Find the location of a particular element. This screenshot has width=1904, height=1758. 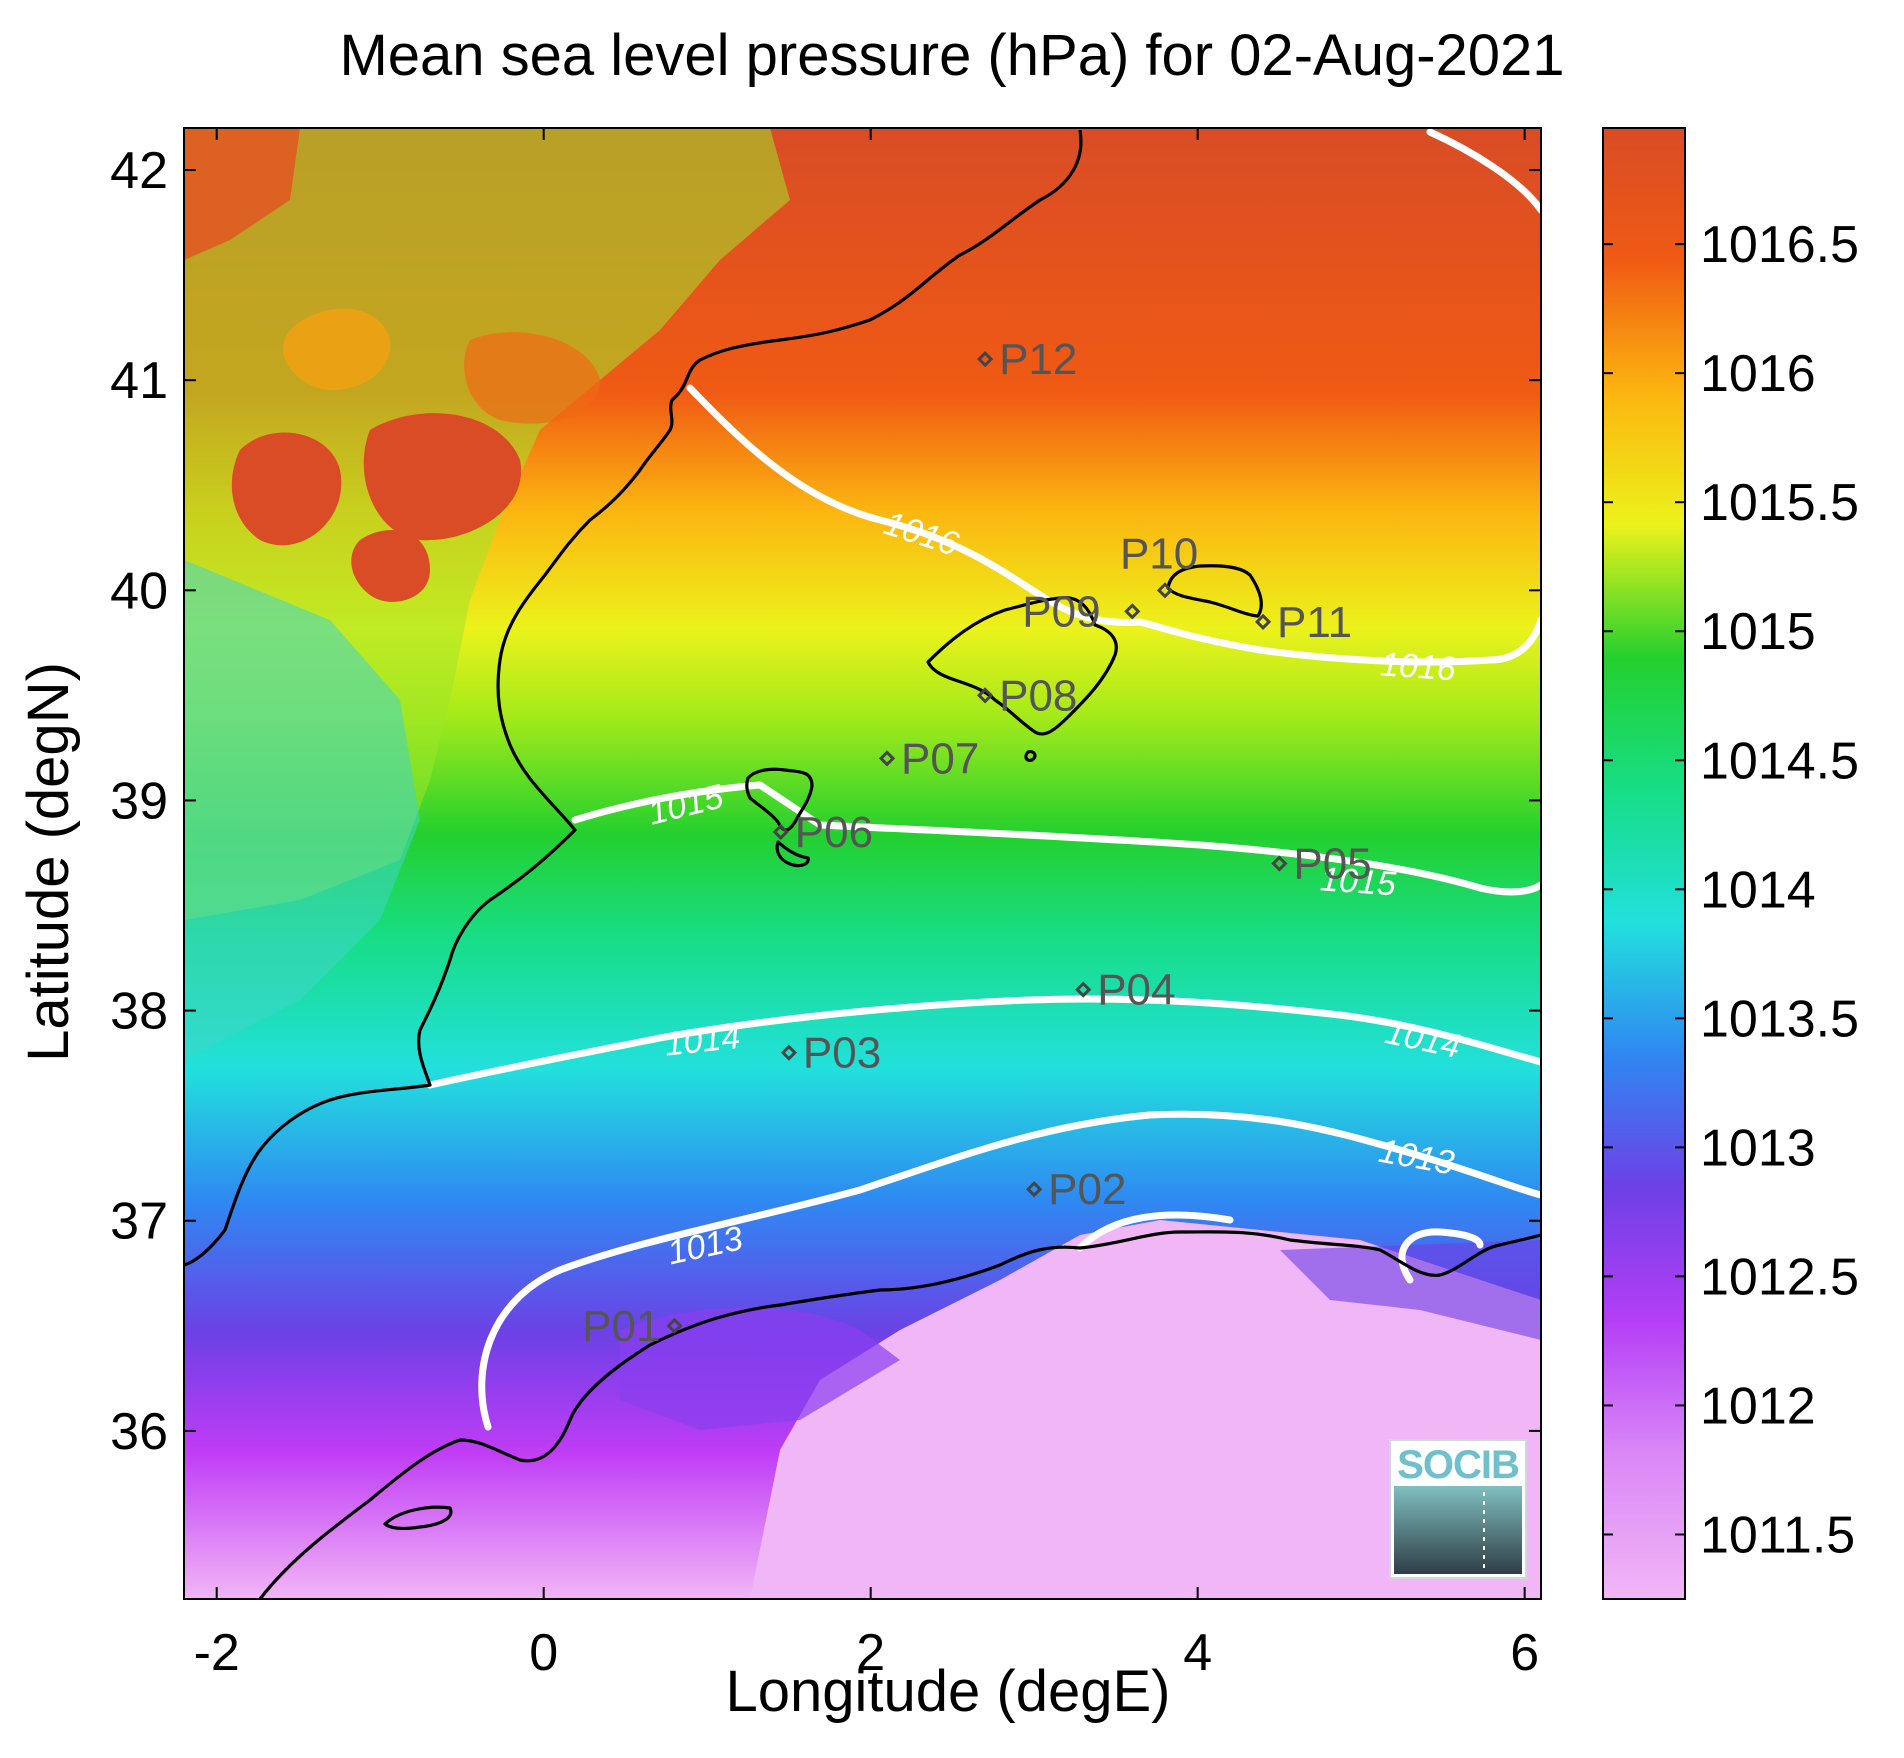

colorbar-tick-label: 1015 is located at coordinates (1758, 632).